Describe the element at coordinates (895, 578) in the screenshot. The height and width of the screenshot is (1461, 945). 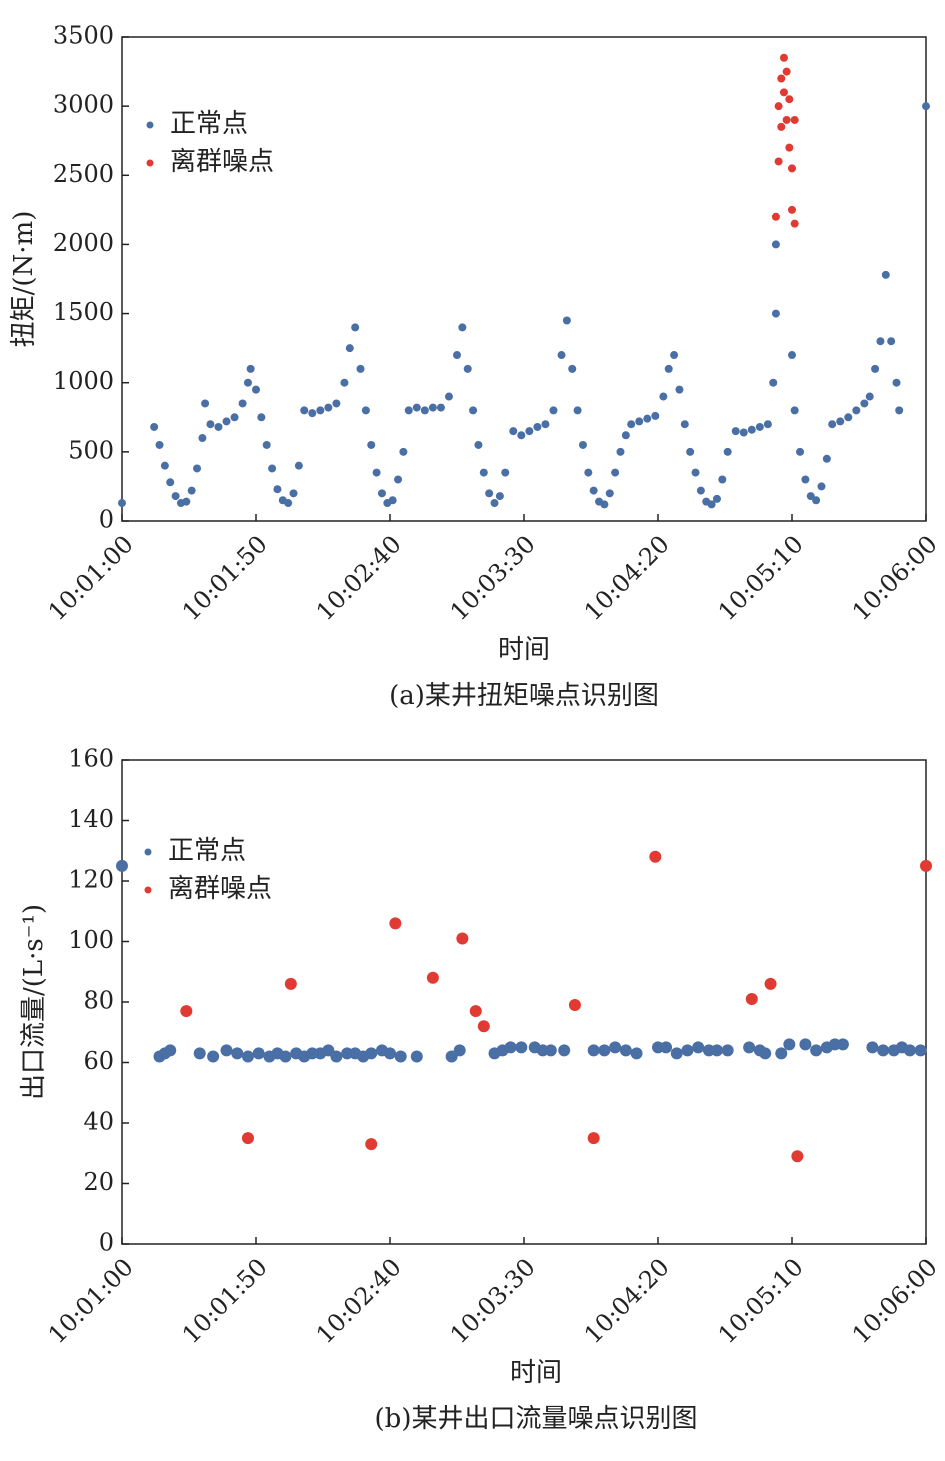
I see `x-tick-label: 10:06:00` at that location.